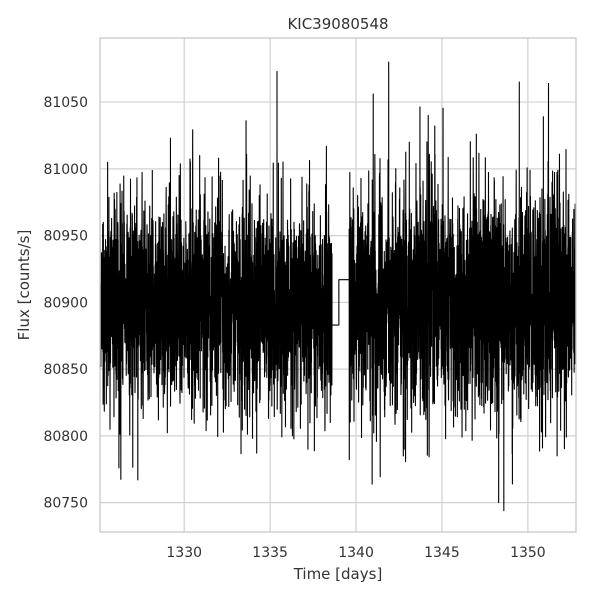  What do you see at coordinates (270, 553) in the screenshot?
I see `x-tick-label: 1335` at bounding box center [270, 553].